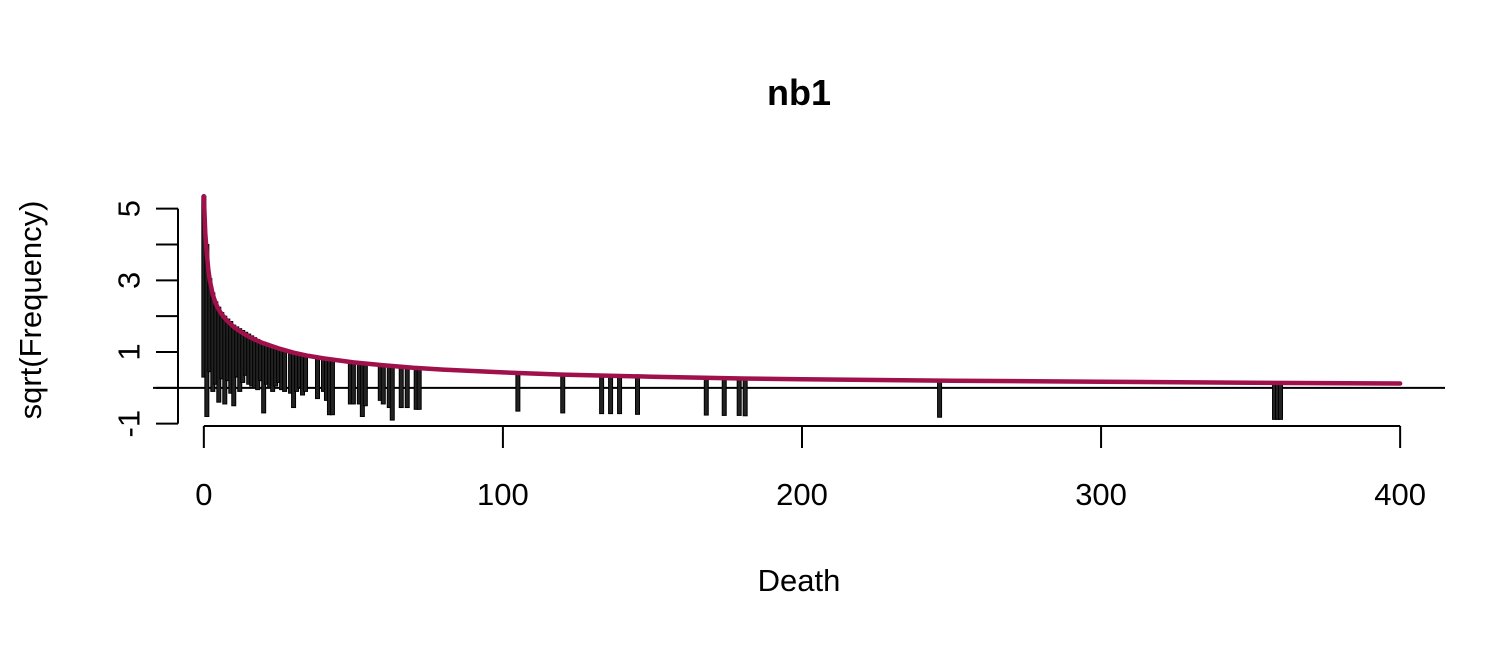 The image size is (1512, 648). I want to click on y-tick-label: 5, so click(129, 208).